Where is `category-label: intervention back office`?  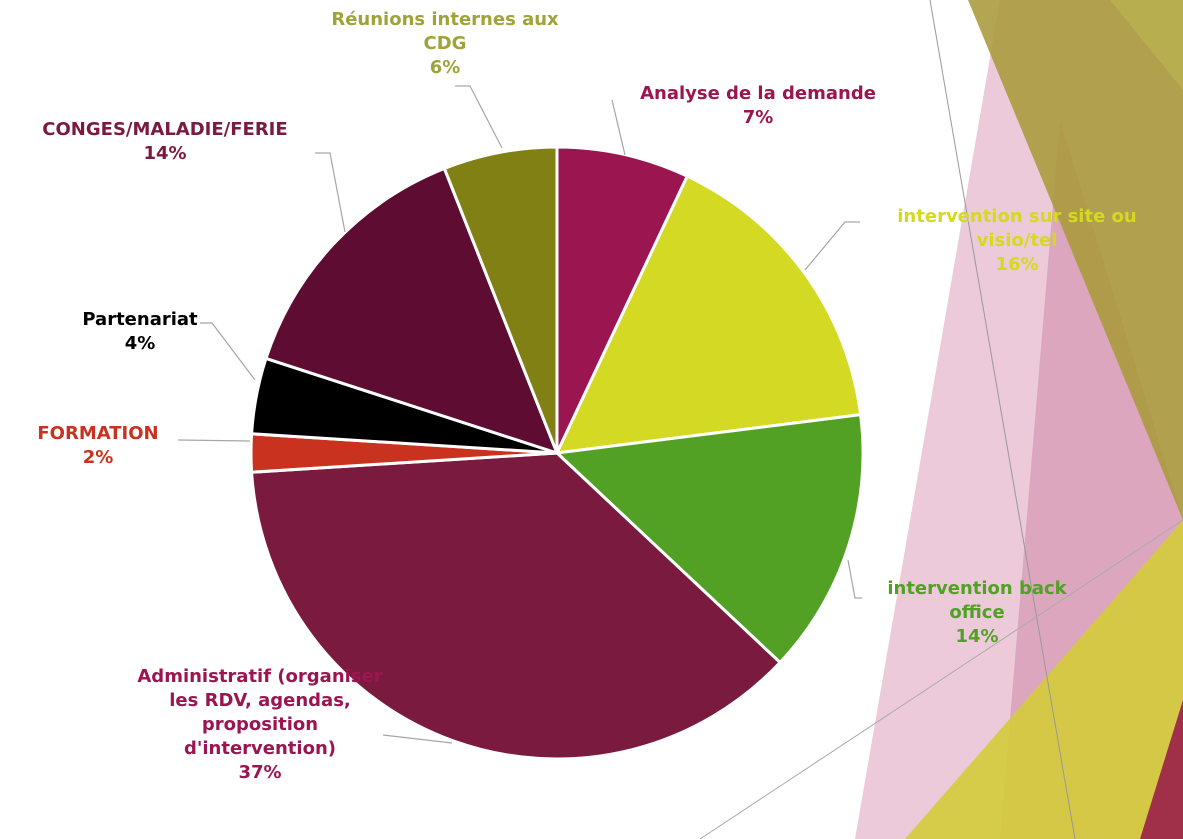 category-label: intervention back office is located at coordinates (977, 600).